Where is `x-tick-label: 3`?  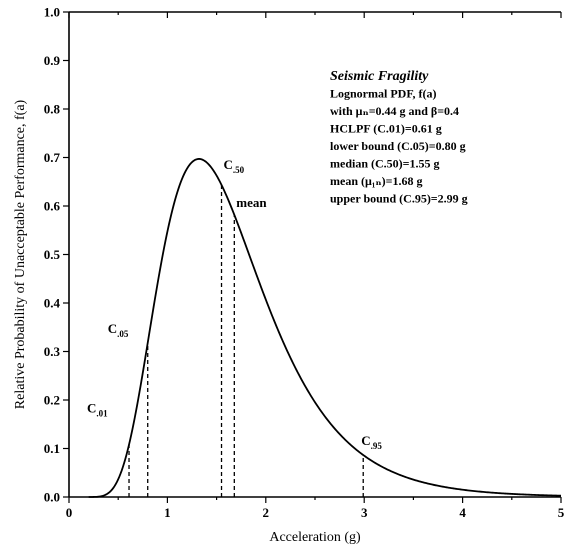 x-tick-label: 3 is located at coordinates (364, 512).